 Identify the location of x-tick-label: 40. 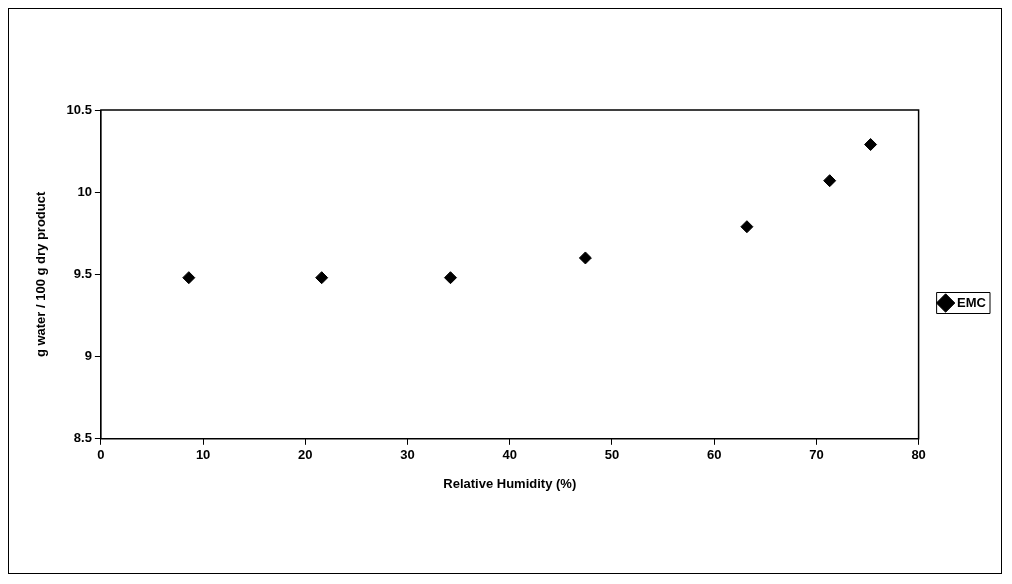
(509, 455).